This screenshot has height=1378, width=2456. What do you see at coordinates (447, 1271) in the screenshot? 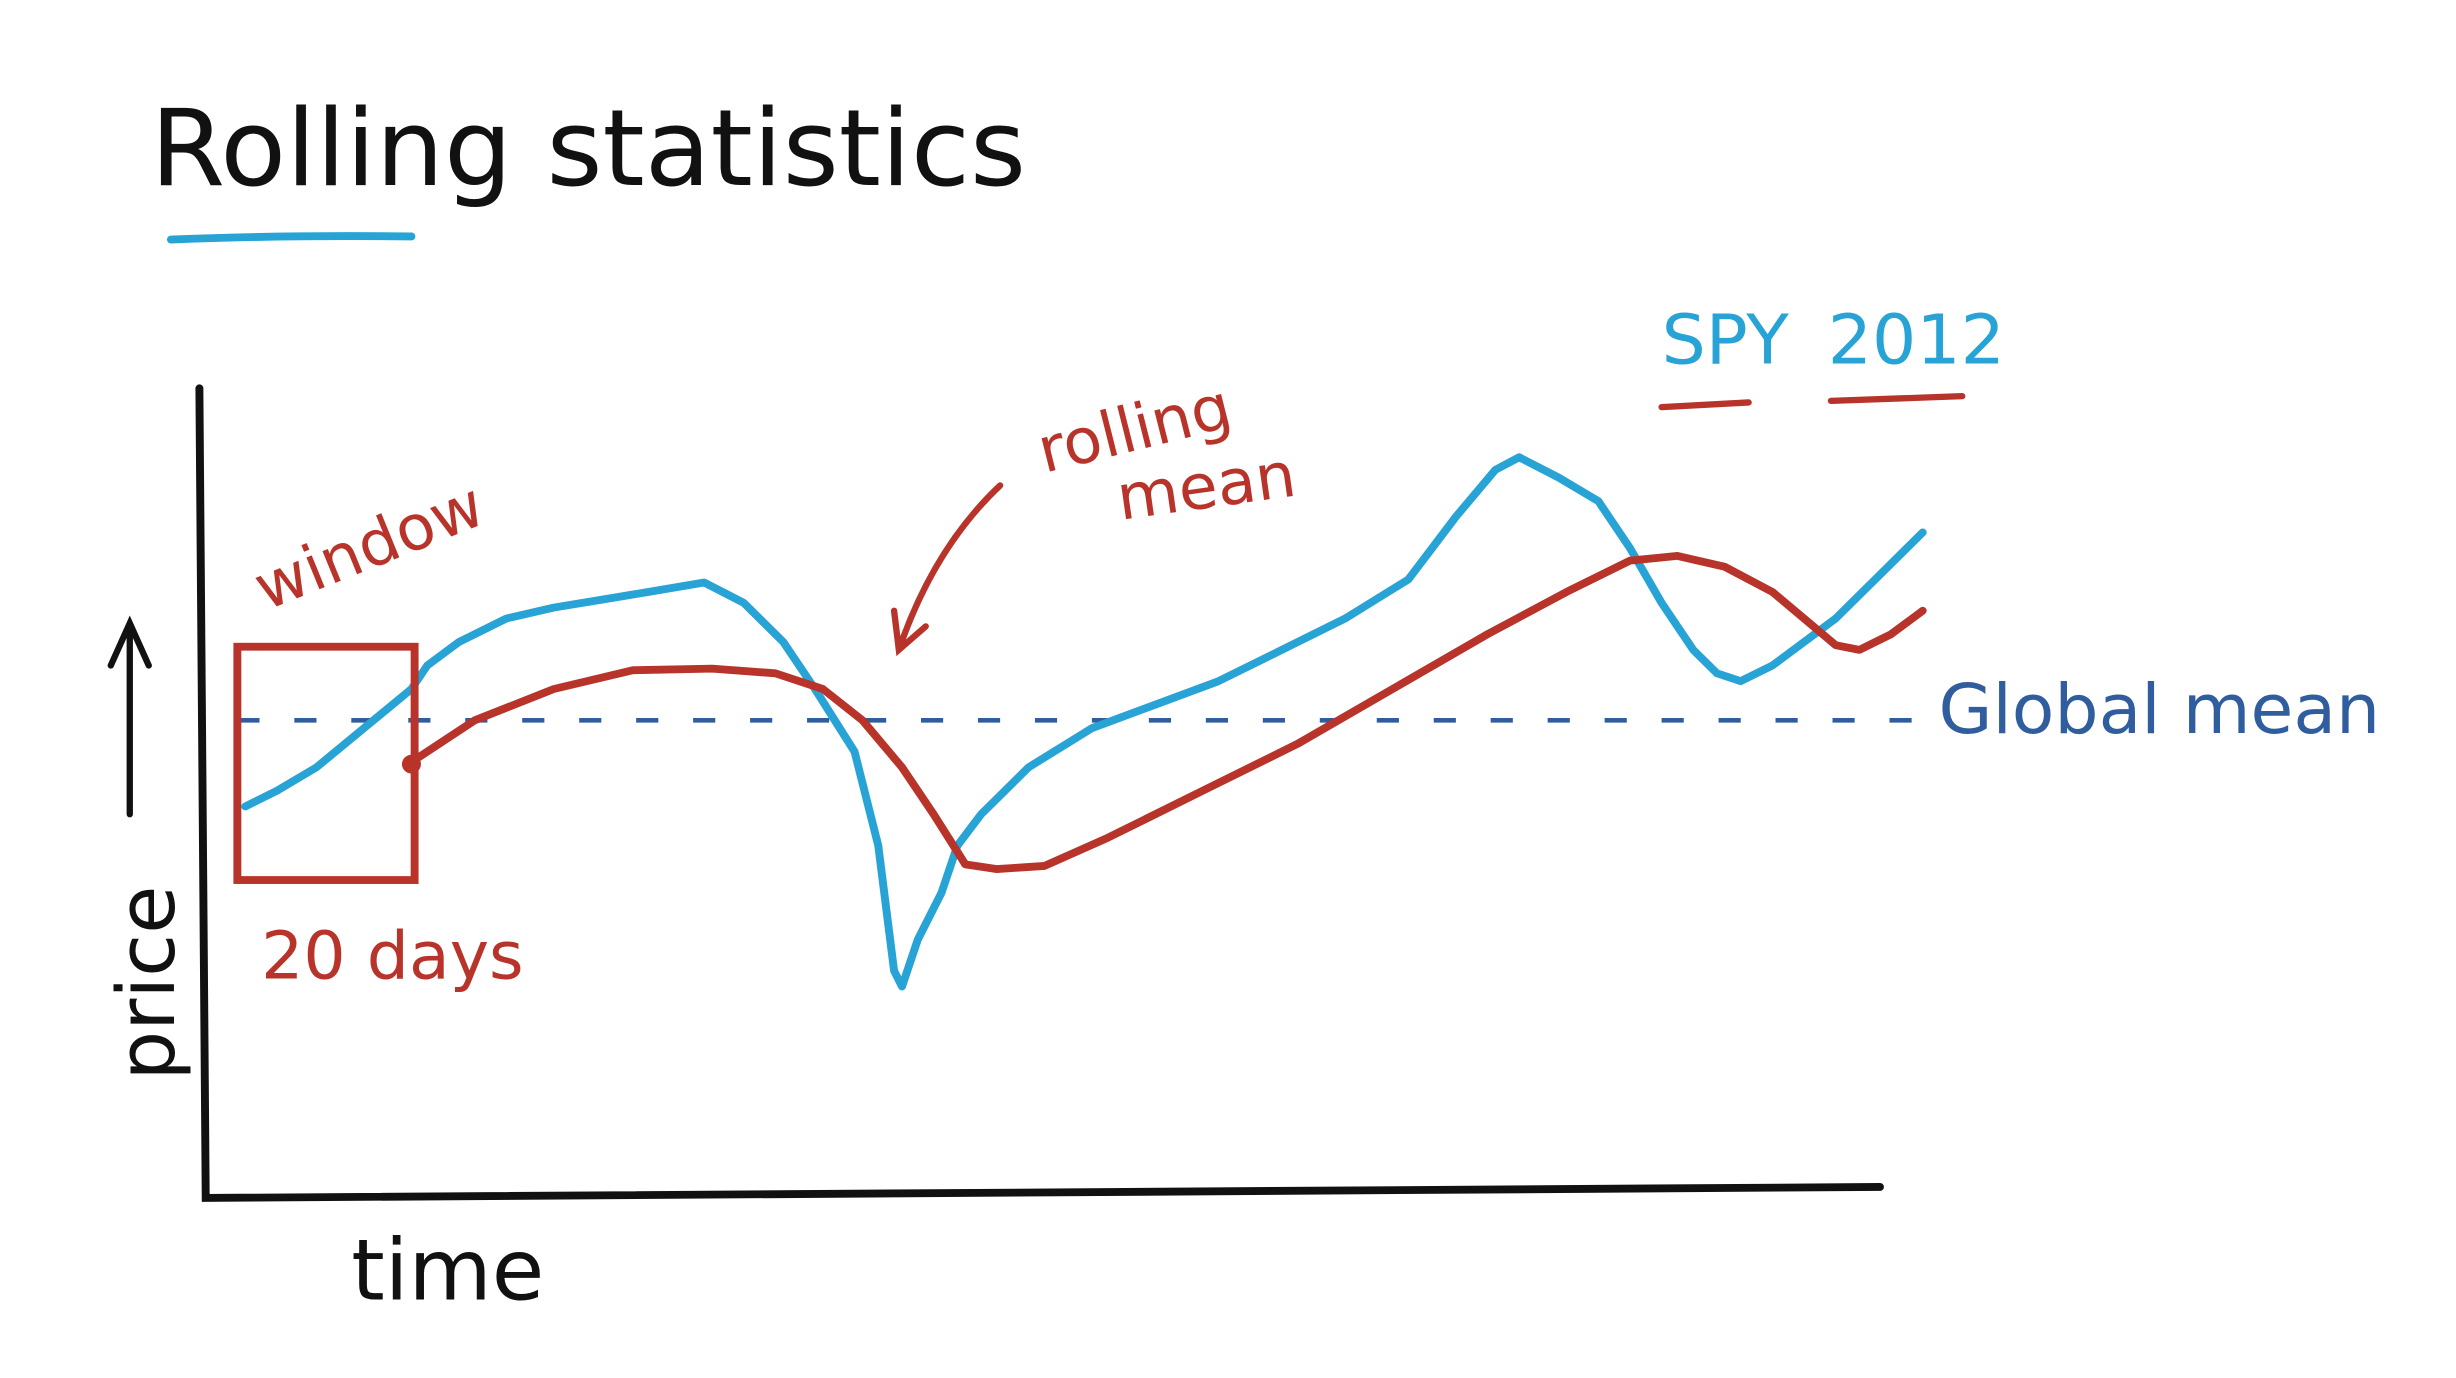
I see `x-axis-label: time` at bounding box center [447, 1271].